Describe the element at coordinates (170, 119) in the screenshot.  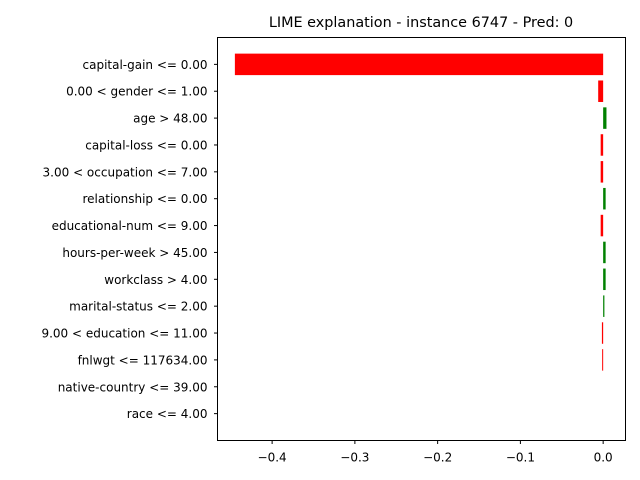
I see `y-tick-label: age > 48.00` at that location.